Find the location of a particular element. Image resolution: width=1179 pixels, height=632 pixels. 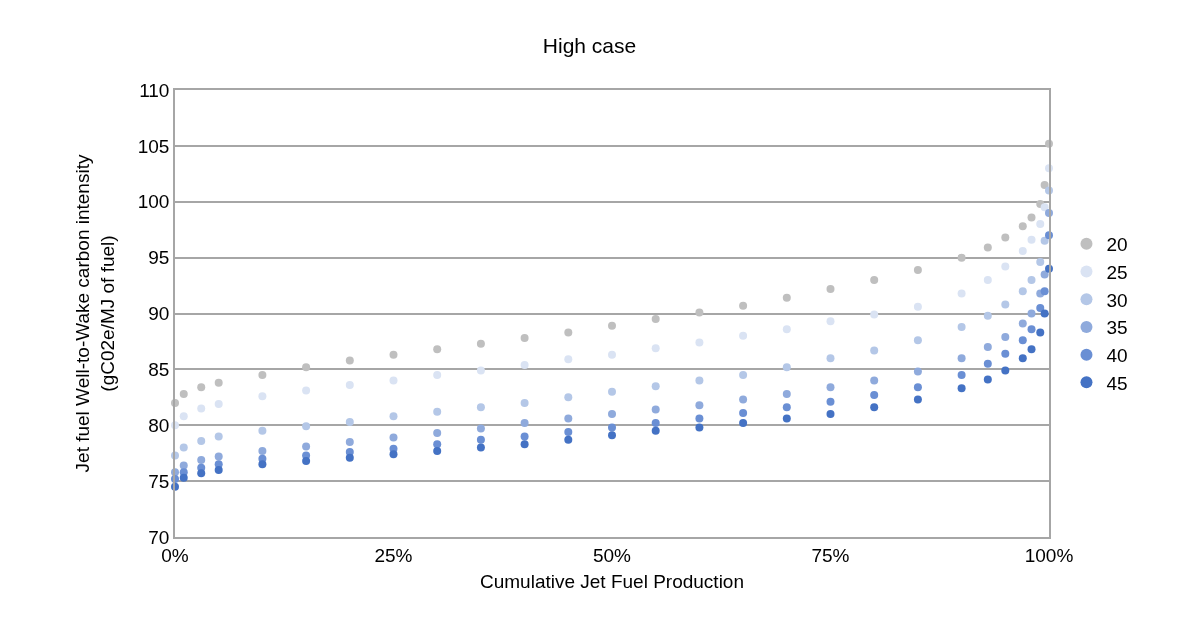

x-tick-label: 100% is located at coordinates (1049, 555).